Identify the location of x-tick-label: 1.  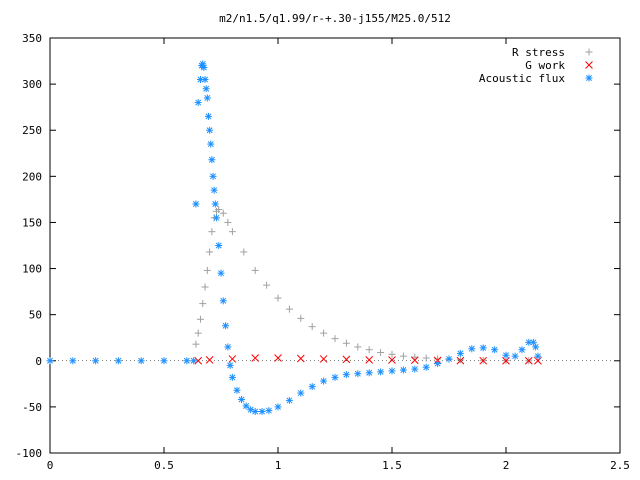
(278, 465).